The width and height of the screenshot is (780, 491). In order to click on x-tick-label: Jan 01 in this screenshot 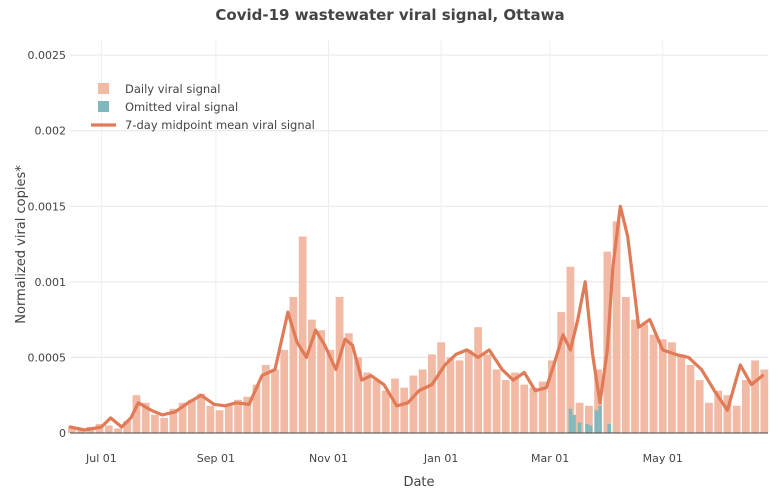, I will do `click(440, 458)`.